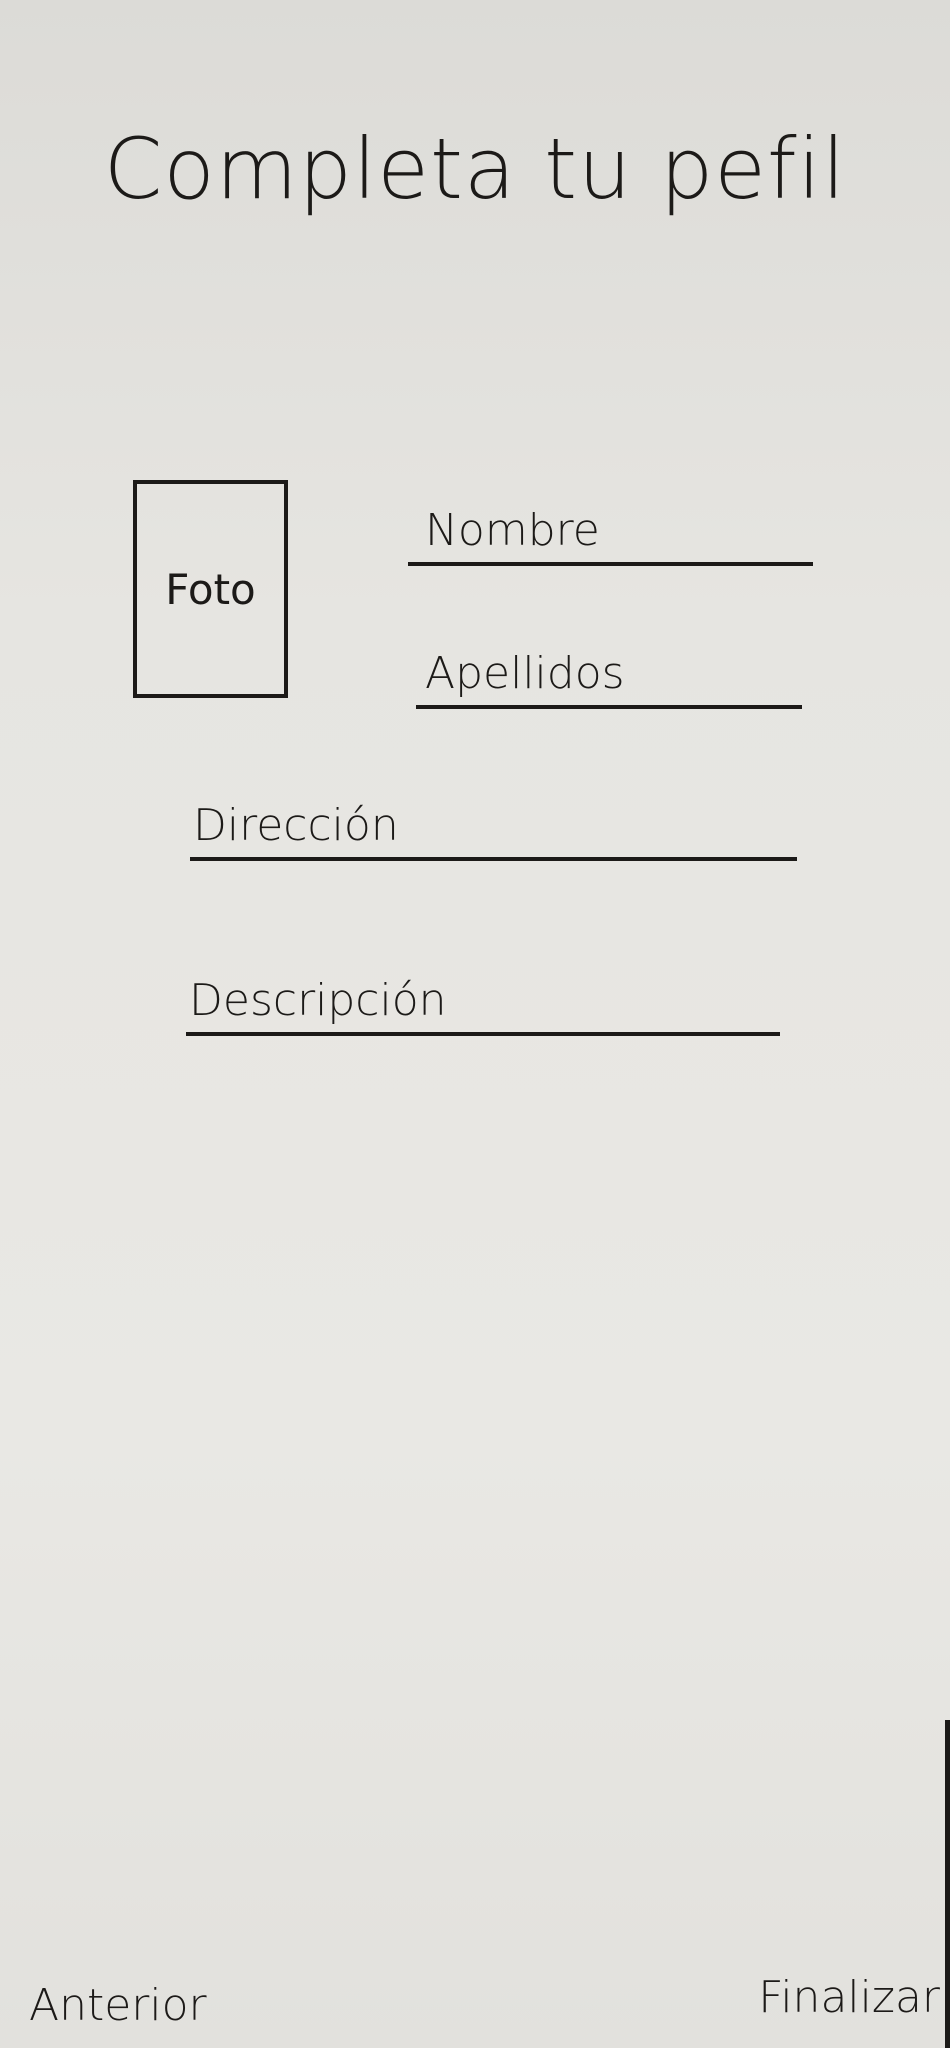 The width and height of the screenshot is (950, 2048). What do you see at coordinates (475, 169) in the screenshot?
I see `page-title: Completa tu pefil` at bounding box center [475, 169].